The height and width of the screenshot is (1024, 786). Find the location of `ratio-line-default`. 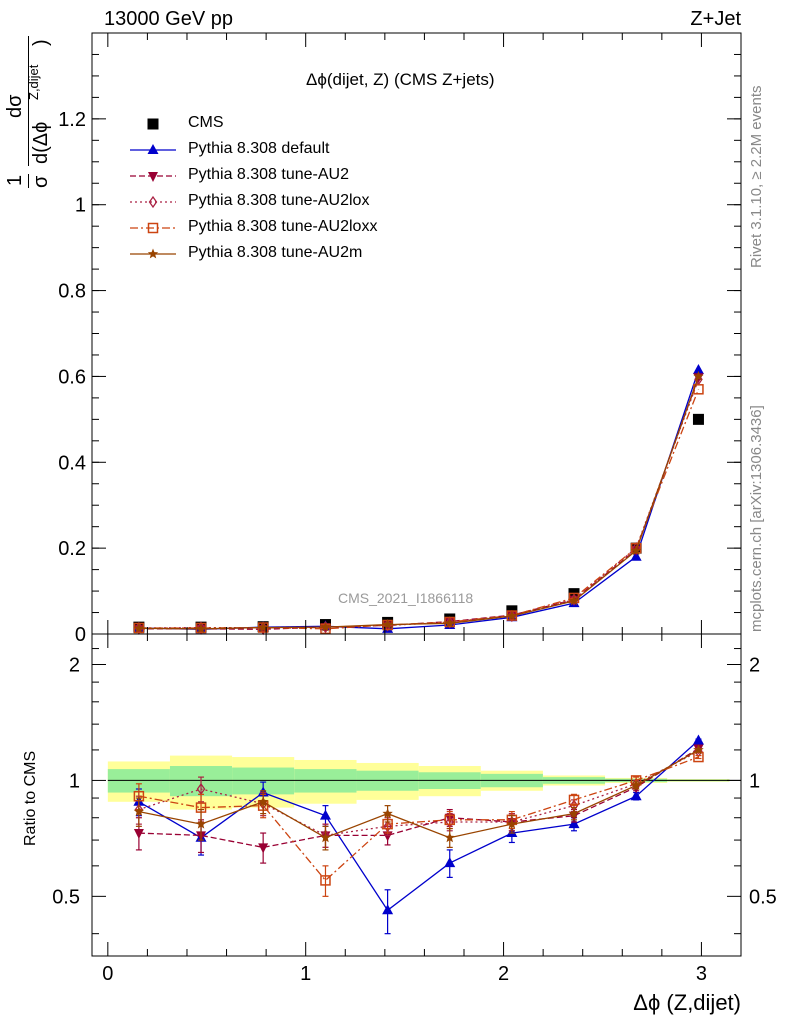

ratio-line-default is located at coordinates (418, 825).